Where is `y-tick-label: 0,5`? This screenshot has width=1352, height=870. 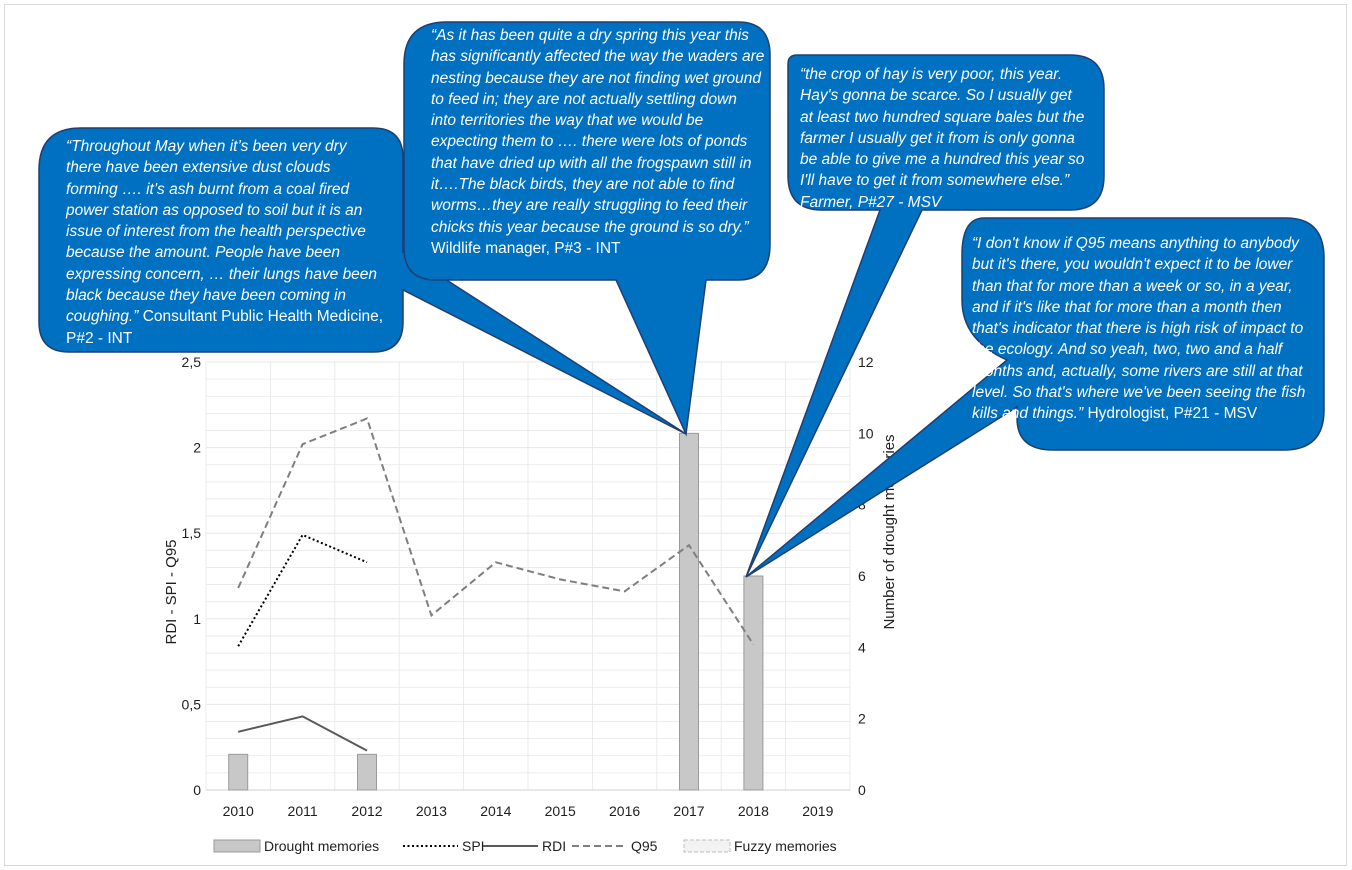 y-tick-label: 0,5 is located at coordinates (192, 704).